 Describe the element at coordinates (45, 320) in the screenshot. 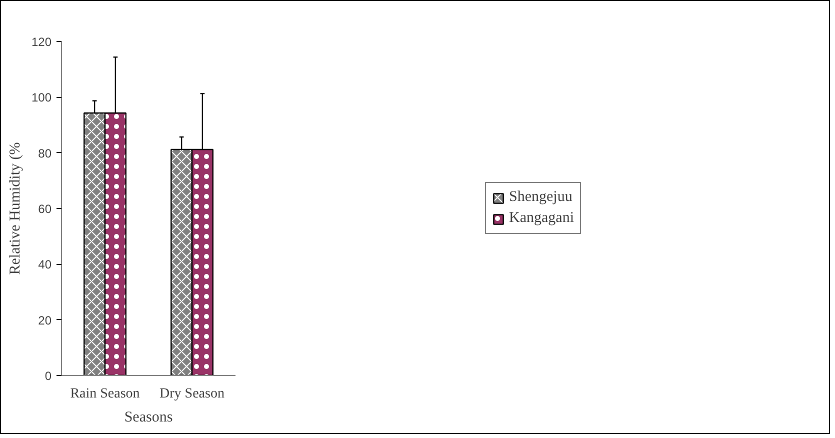

I see `y-tick-label: 20` at that location.